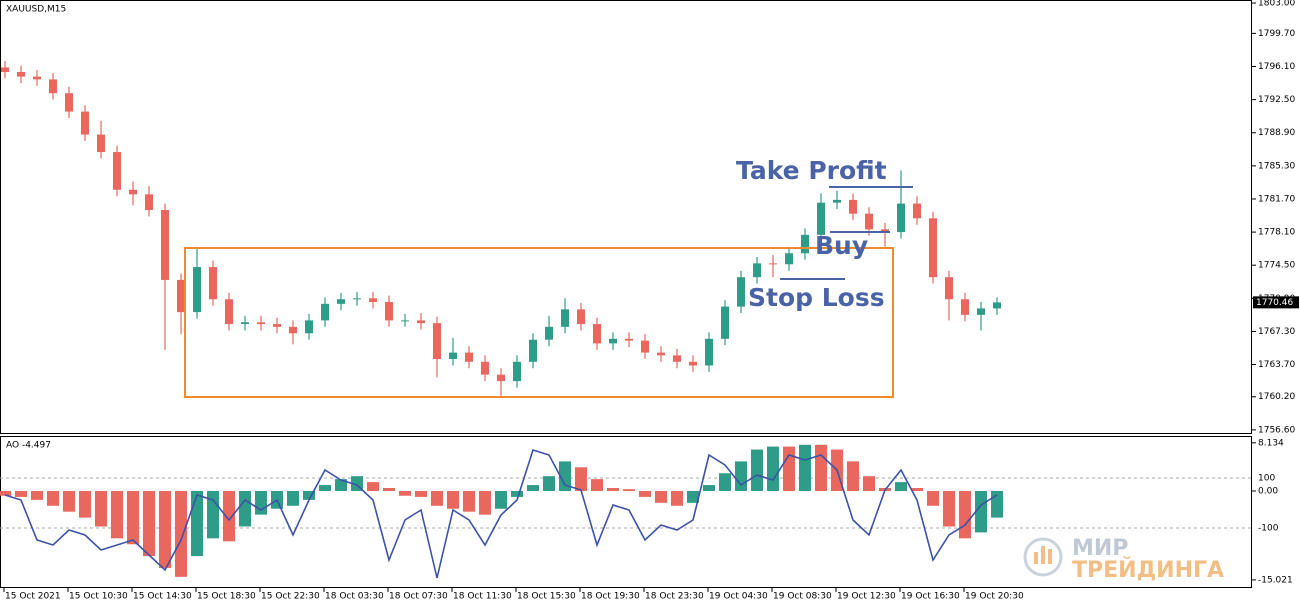 The height and width of the screenshot is (600, 1300). Describe the element at coordinates (674, 596) in the screenshot. I see `x-tick-label: 18 Oct 23:30` at that location.